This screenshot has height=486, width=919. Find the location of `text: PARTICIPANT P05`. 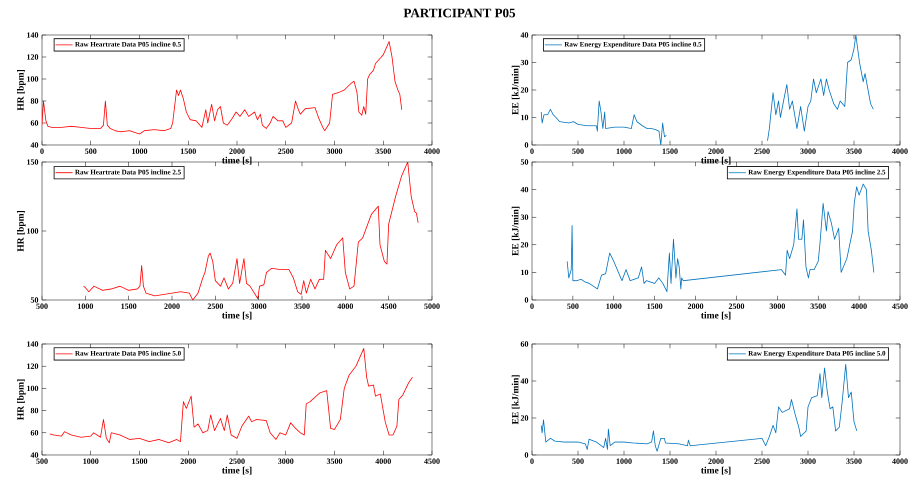

text: PARTICIPANT P05 is located at coordinates (460, 13).